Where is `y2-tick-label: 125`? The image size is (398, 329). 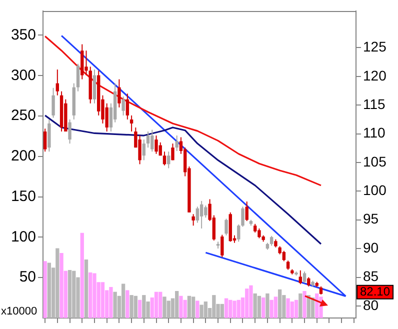
y2-tick-label: 125 is located at coordinates (375, 46).